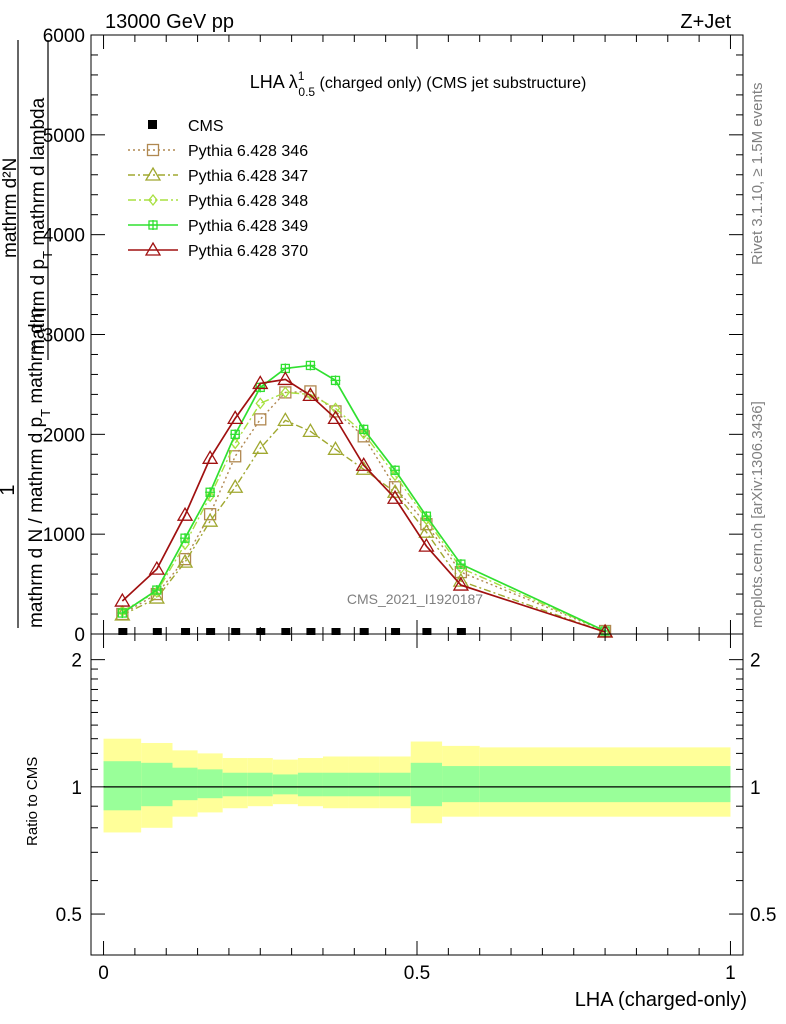  I want to click on y-label-sub-numerator: mathrm d²N, so click(10, 208).